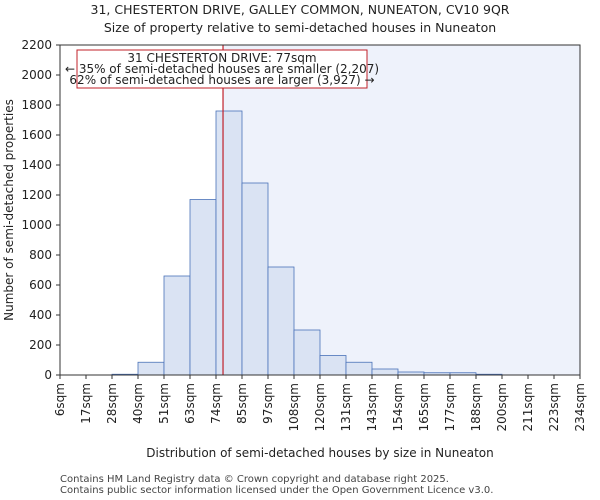  I want to click on x-tick-label-131sqm: 131sqm, so click(346, 407).